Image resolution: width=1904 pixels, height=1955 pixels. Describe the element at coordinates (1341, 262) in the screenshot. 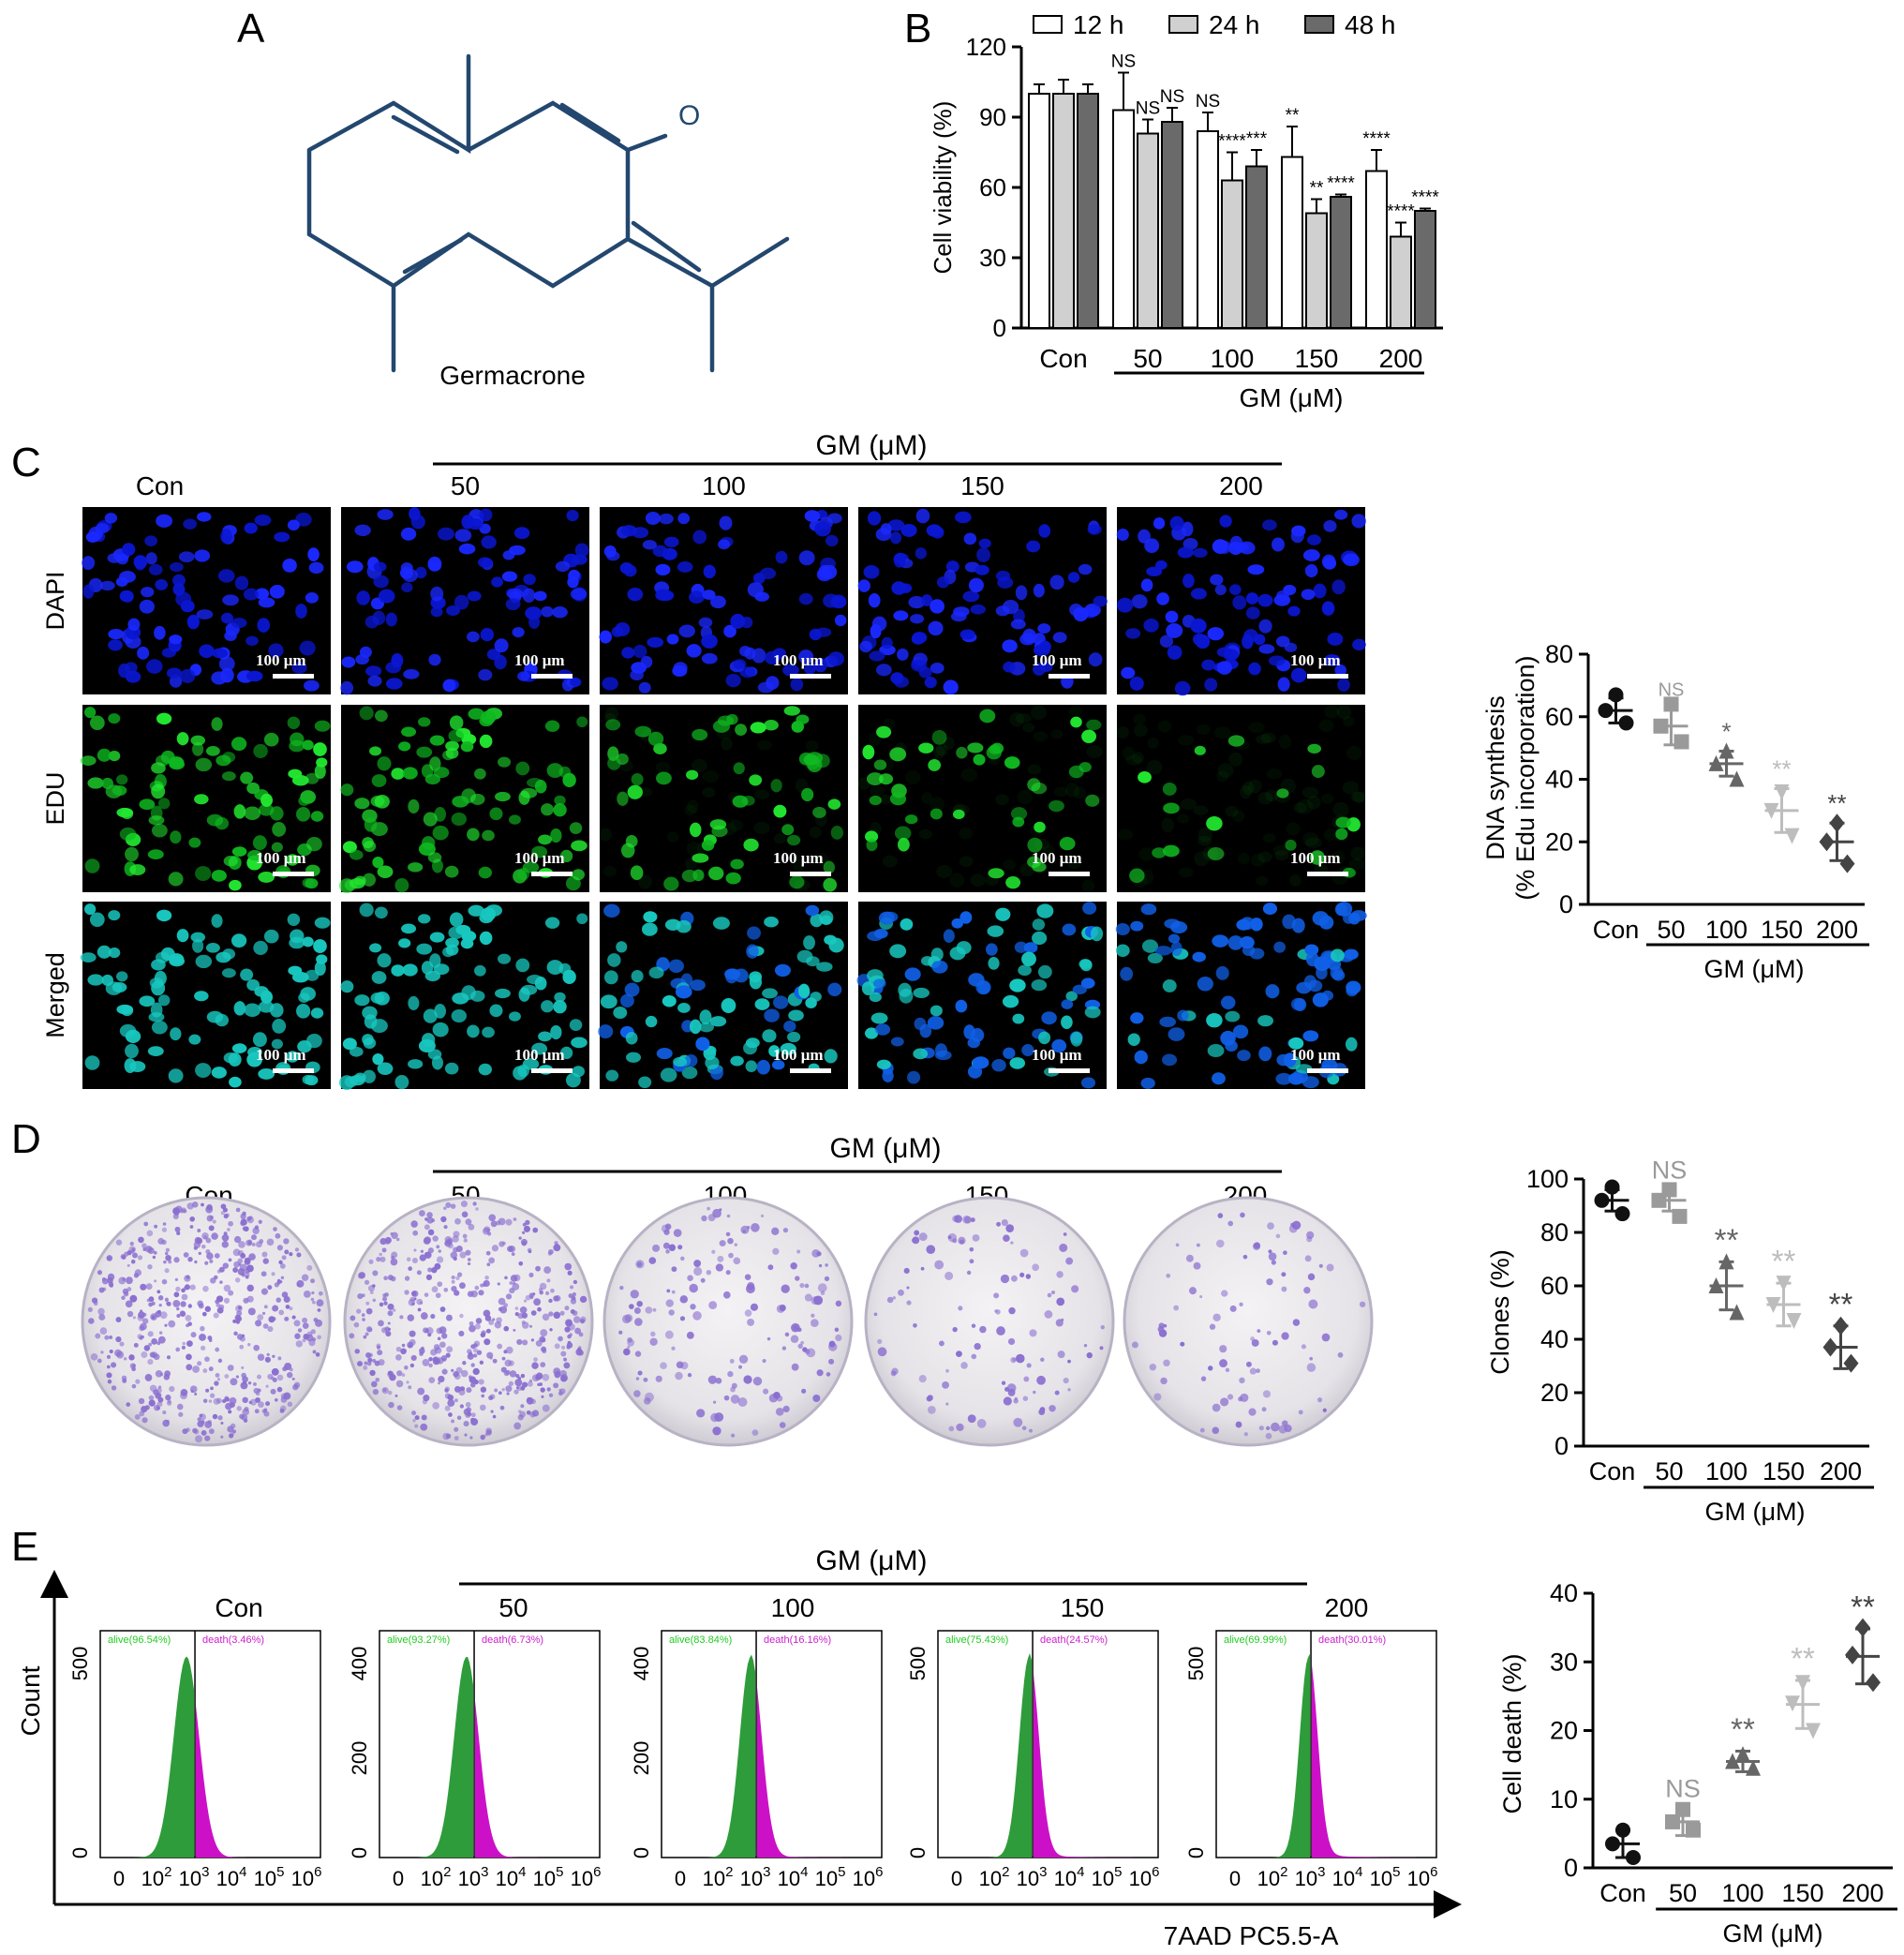

I see `b-bar` at that location.